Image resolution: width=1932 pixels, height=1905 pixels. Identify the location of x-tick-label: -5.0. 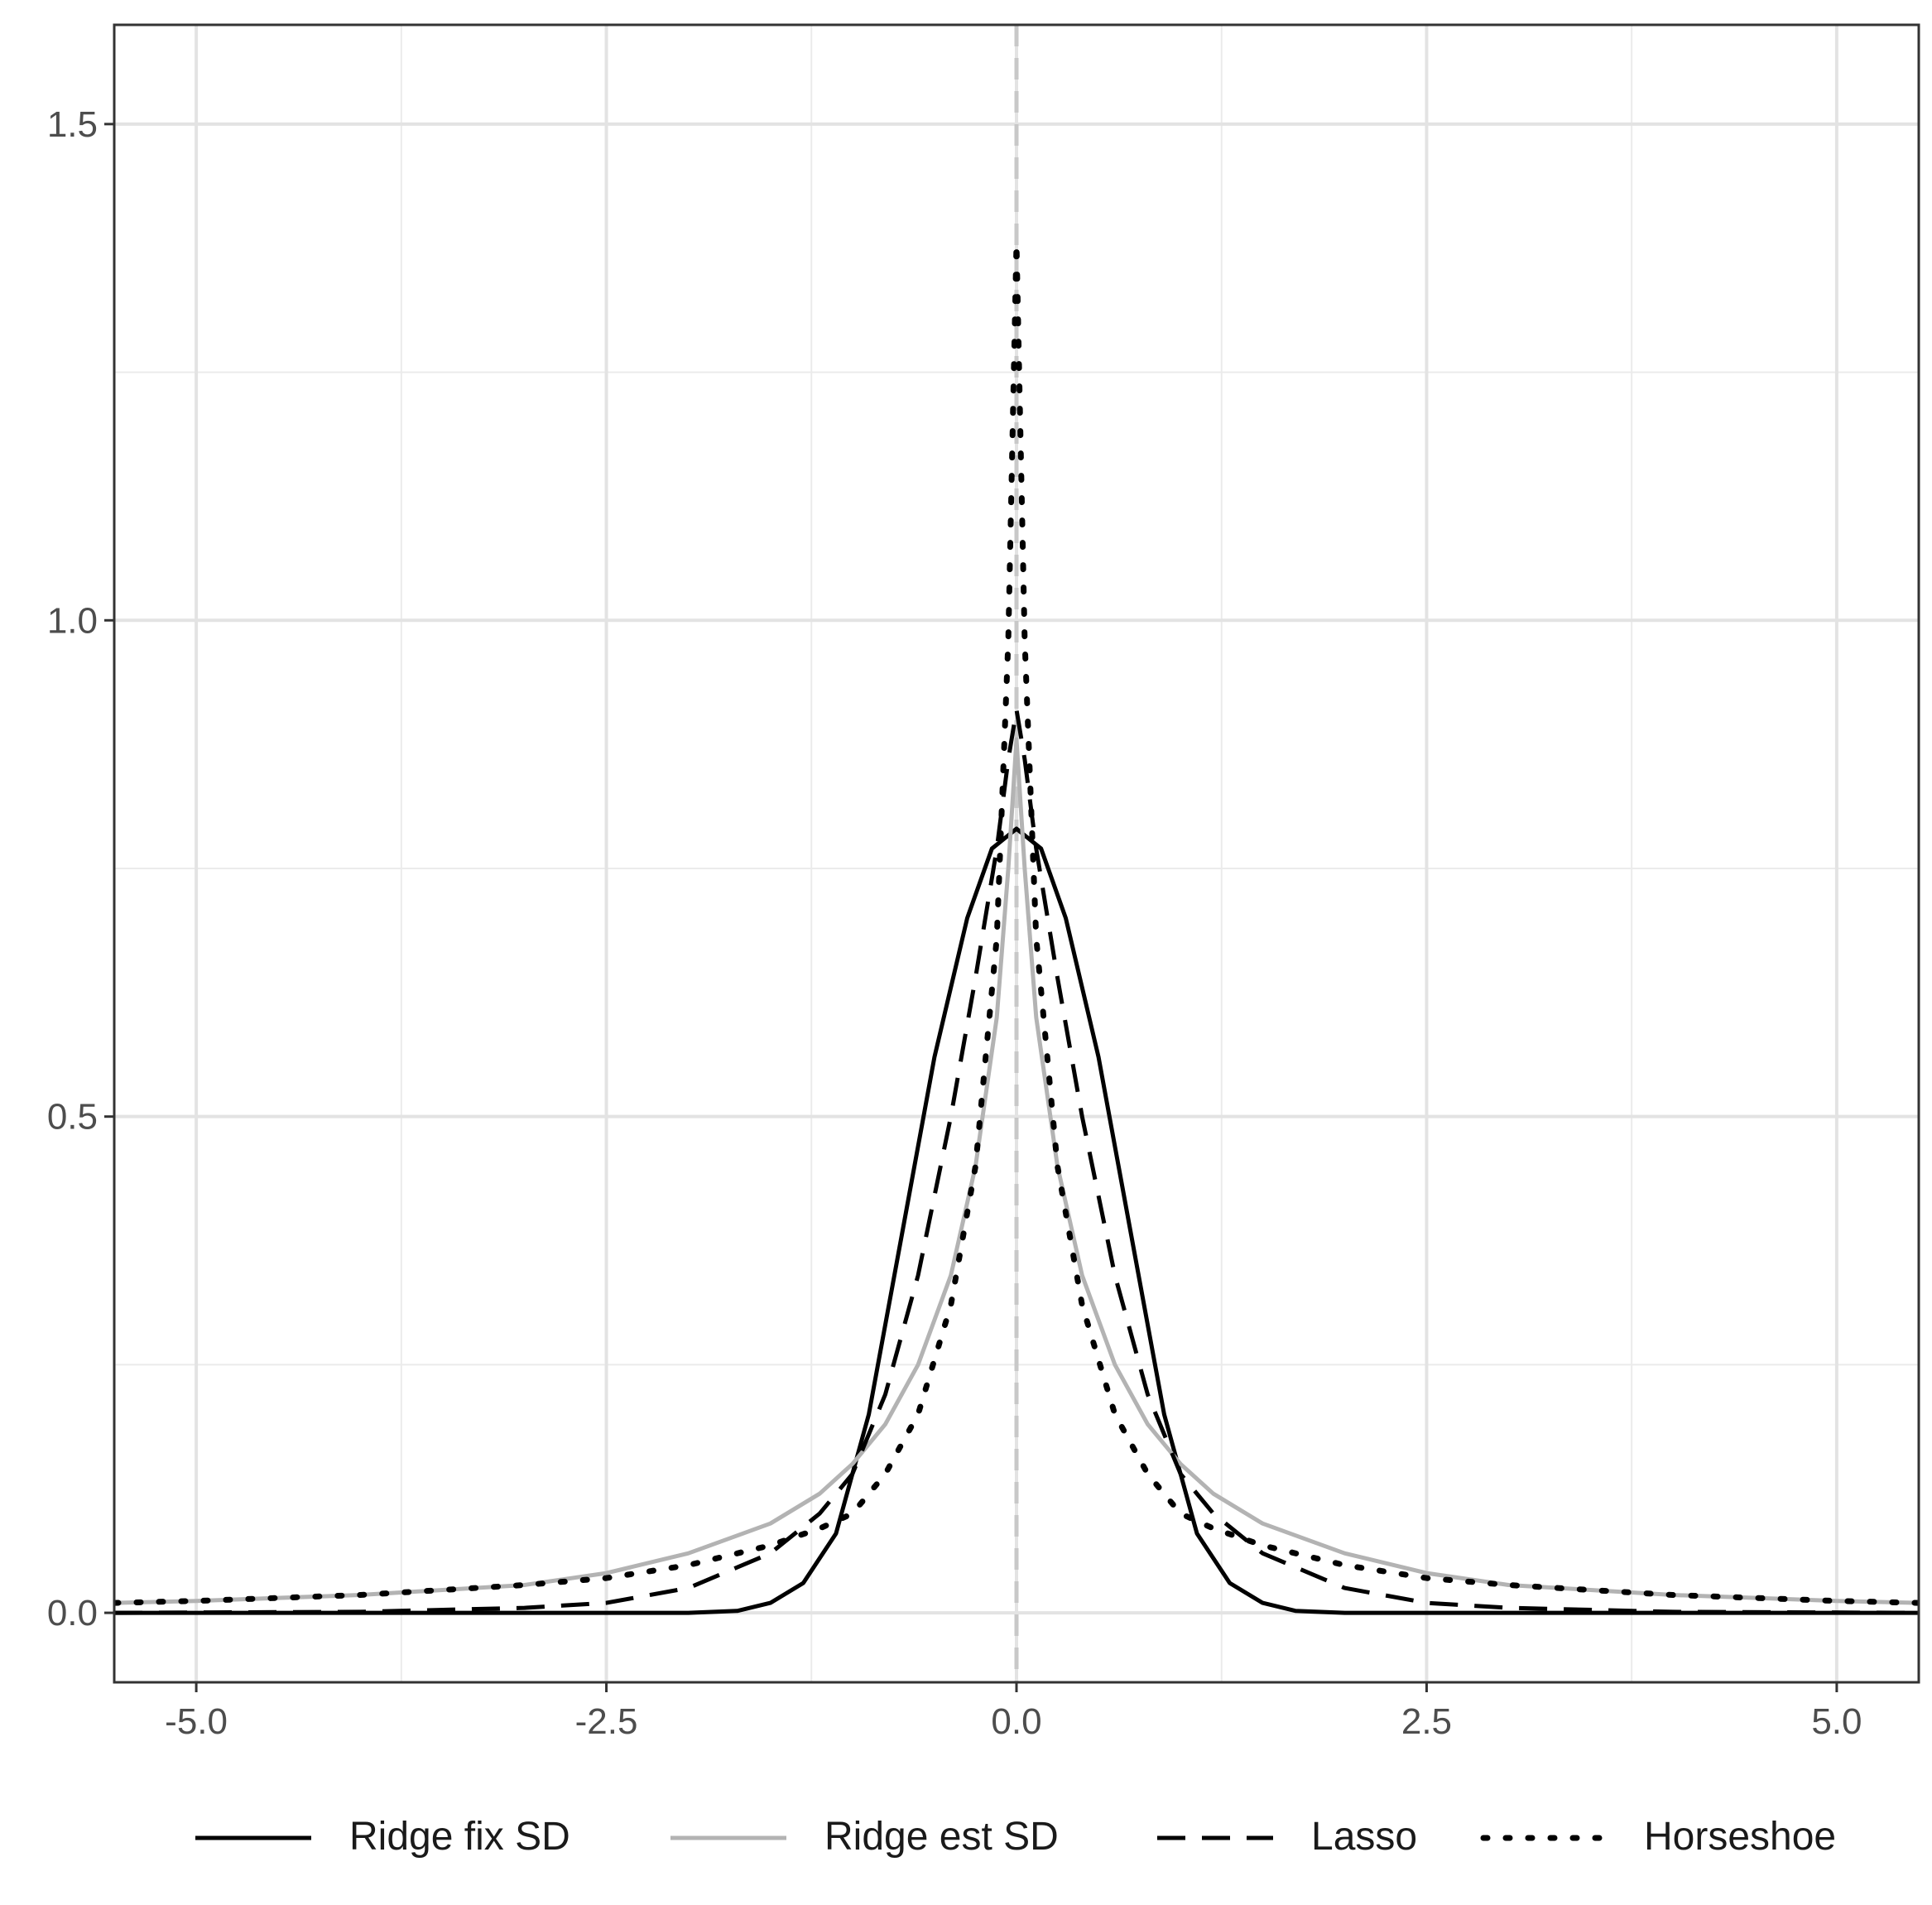
(196, 1721).